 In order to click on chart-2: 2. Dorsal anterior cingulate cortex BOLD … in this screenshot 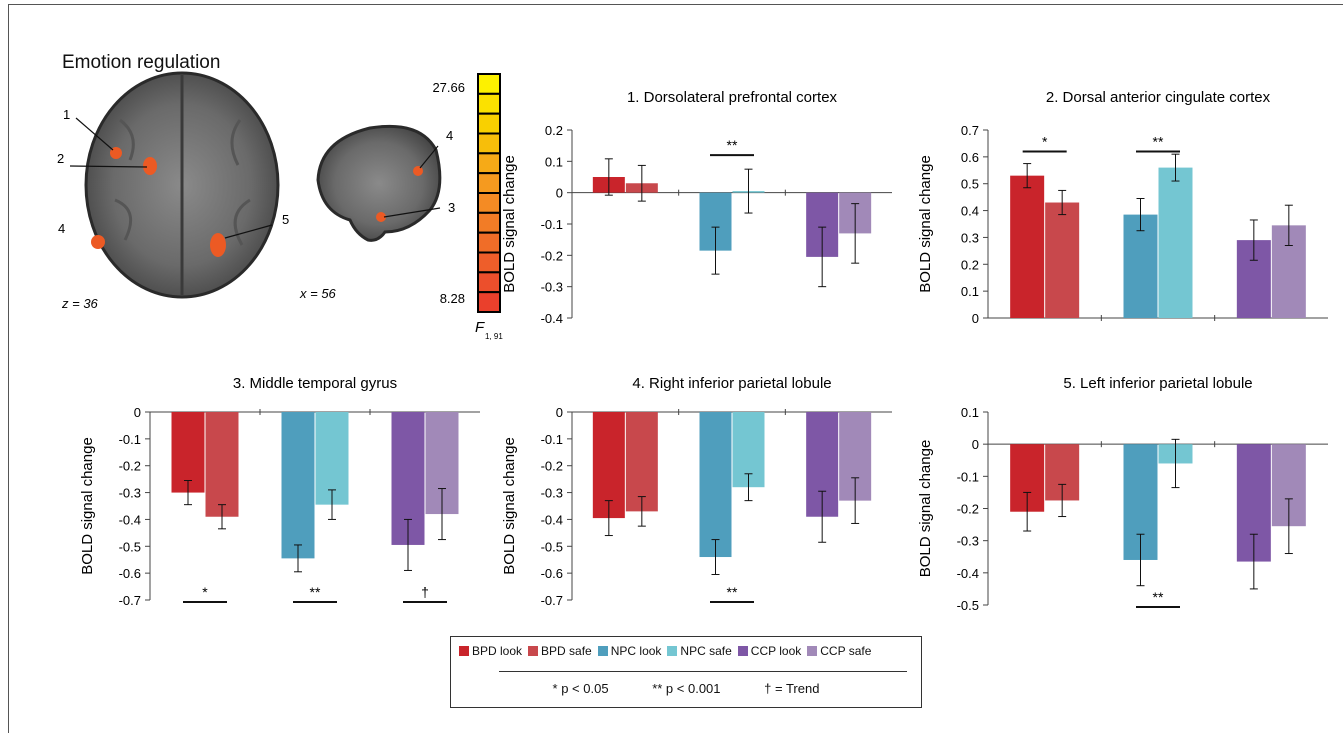, I will do `click(1122, 207)`.